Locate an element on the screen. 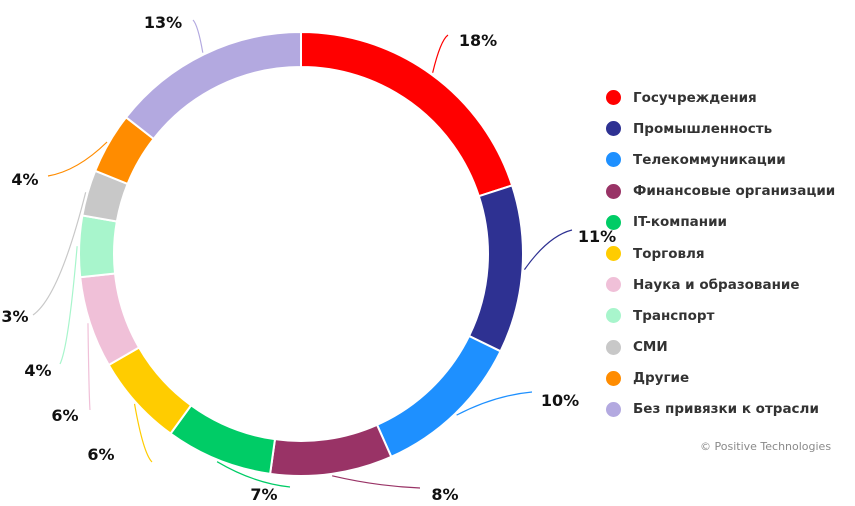 The width and height of the screenshot is (855, 506). legend-item-1: Госучреждения is located at coordinates (720, 97).